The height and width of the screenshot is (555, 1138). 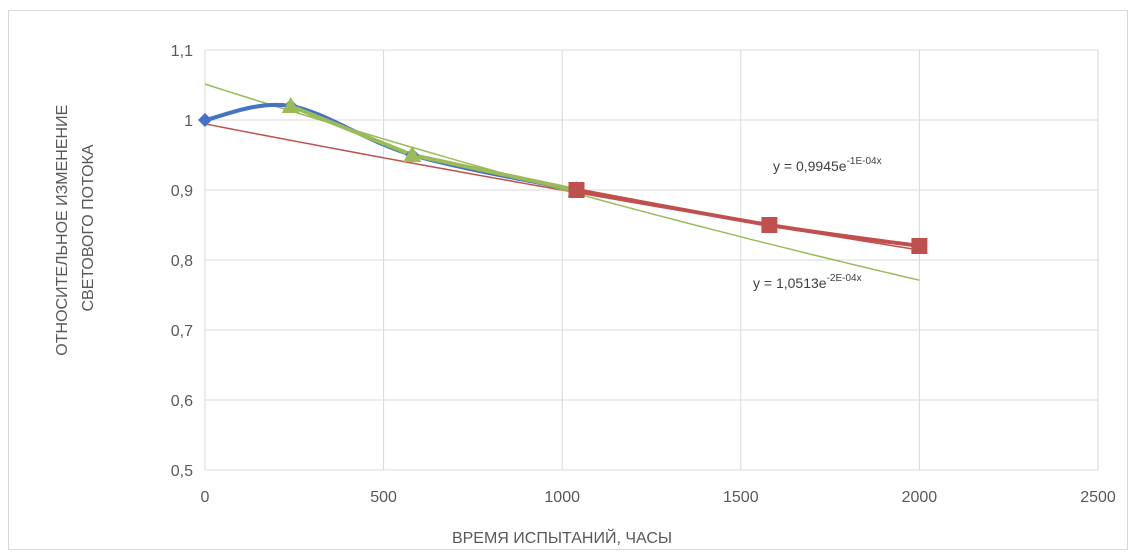 What do you see at coordinates (62, 230) in the screenshot?
I see `y-axis-title-line-1: ОТНОСИТЕЛЬНОЕ ИЗМЕНЕНИЕ` at bounding box center [62, 230].